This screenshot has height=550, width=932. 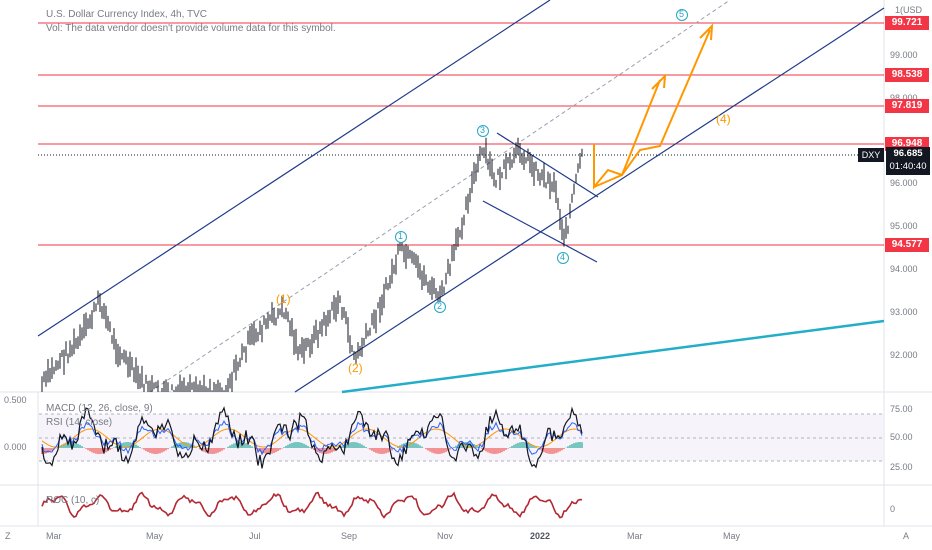 What do you see at coordinates (99, 408) in the screenshot?
I see `macd-indicator-title: MACD (12, 26, close, 9)` at bounding box center [99, 408].